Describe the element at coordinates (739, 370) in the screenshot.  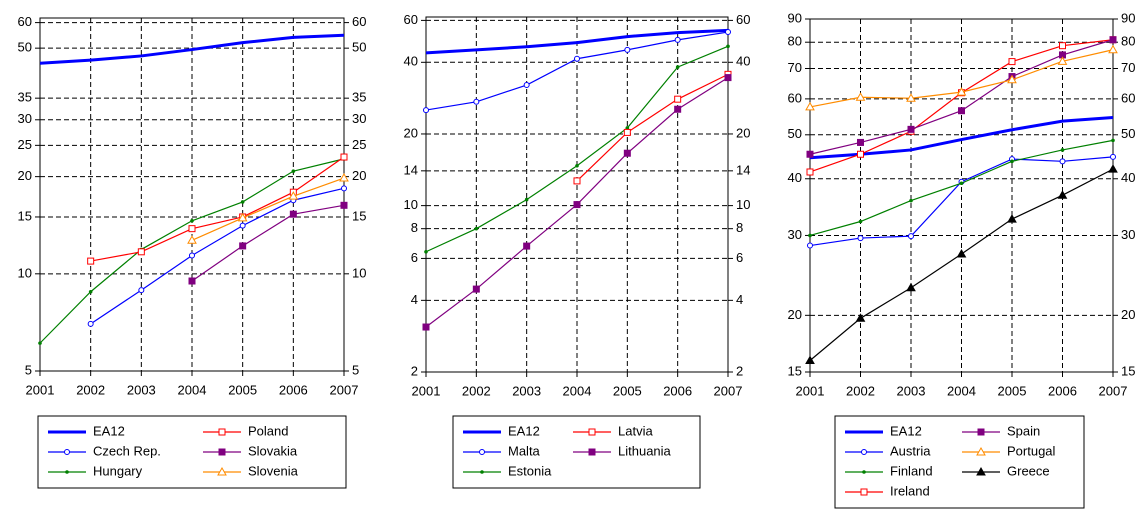
I see `y2-tick-label: 2` at that location.